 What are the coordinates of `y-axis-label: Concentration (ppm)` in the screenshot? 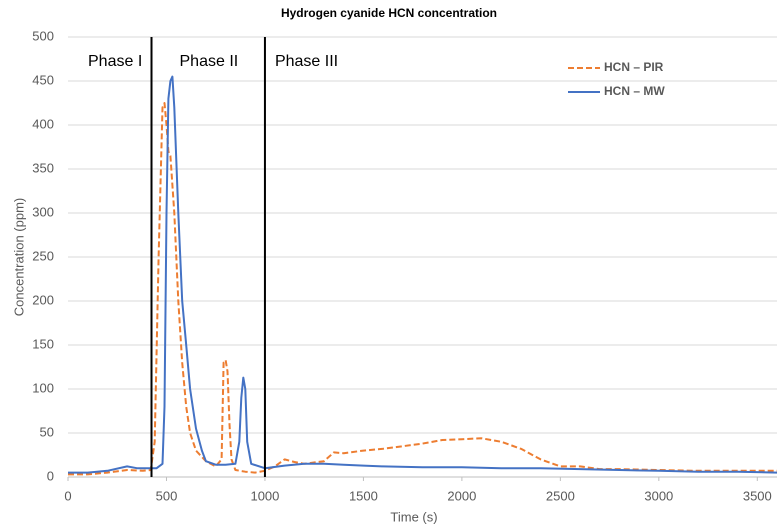 It's located at (18, 257).